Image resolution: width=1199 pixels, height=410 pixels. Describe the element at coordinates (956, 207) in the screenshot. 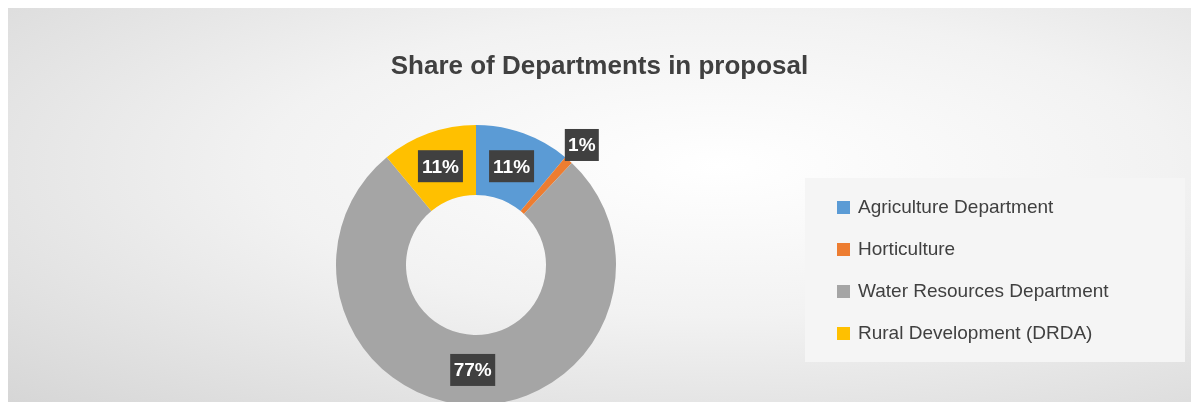

I see `legend-label: Agriculture Department` at that location.